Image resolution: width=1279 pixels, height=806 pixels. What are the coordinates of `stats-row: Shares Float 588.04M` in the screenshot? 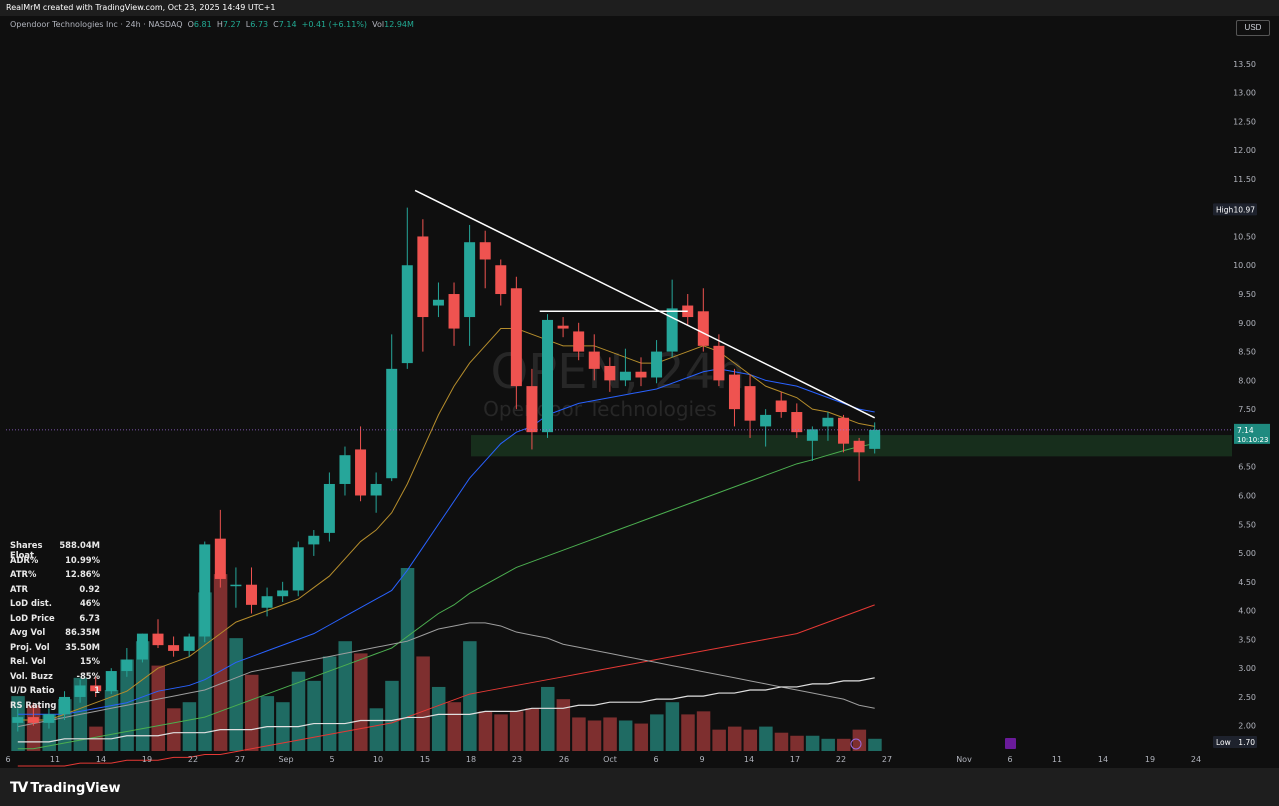 It's located at (55, 550).